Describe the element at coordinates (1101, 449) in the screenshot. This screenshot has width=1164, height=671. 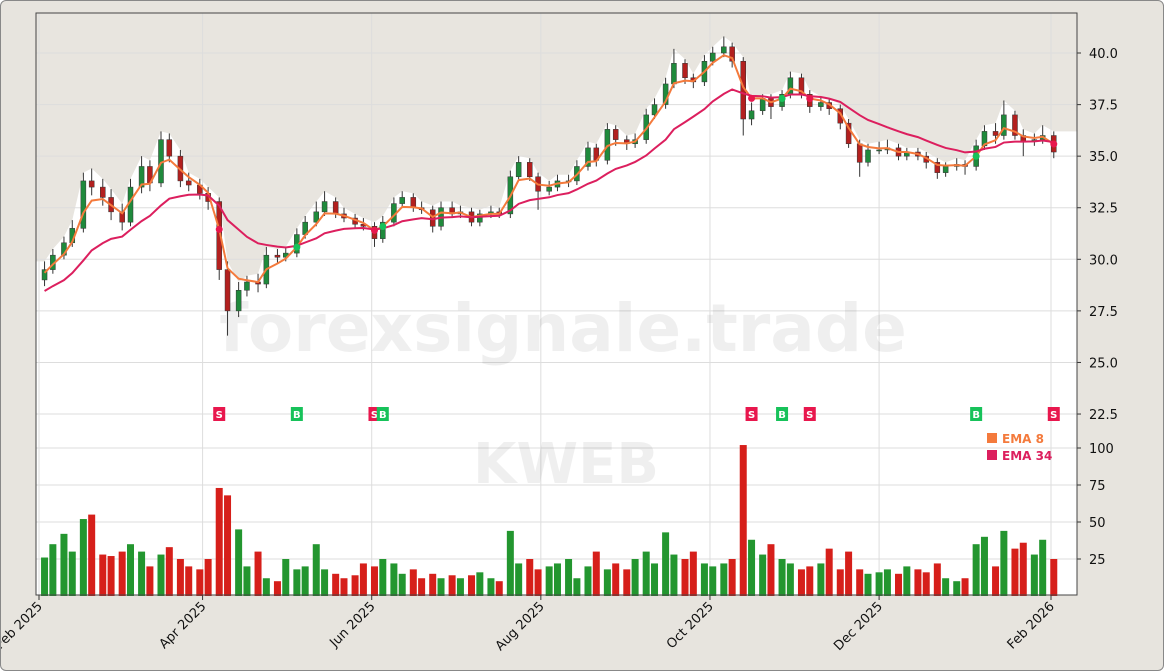
I see `volume-tick-label: 100` at that location.